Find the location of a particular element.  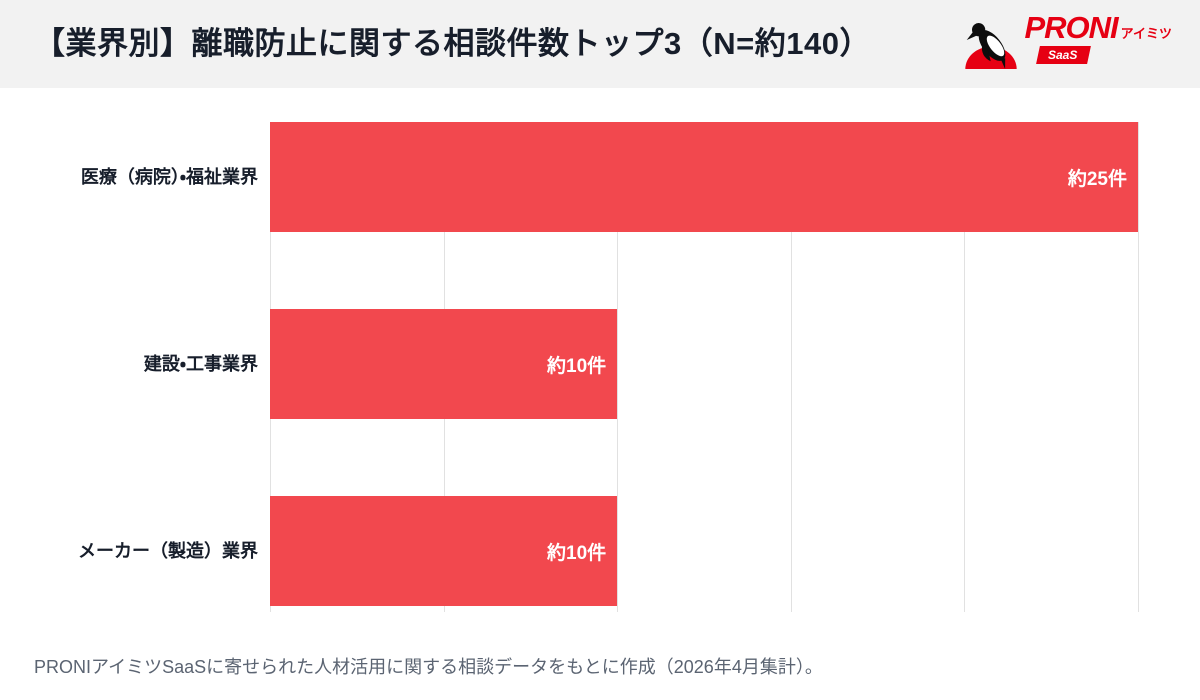

bar: 約25件 is located at coordinates (704, 177).